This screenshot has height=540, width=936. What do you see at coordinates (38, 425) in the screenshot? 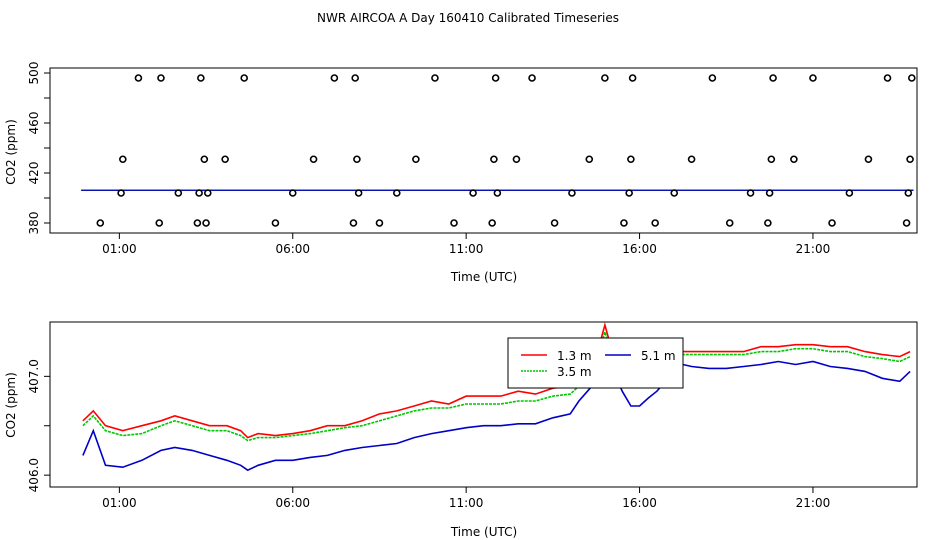
I see `bottom-y-axis: 406.0 407.0` at bounding box center [38, 425].